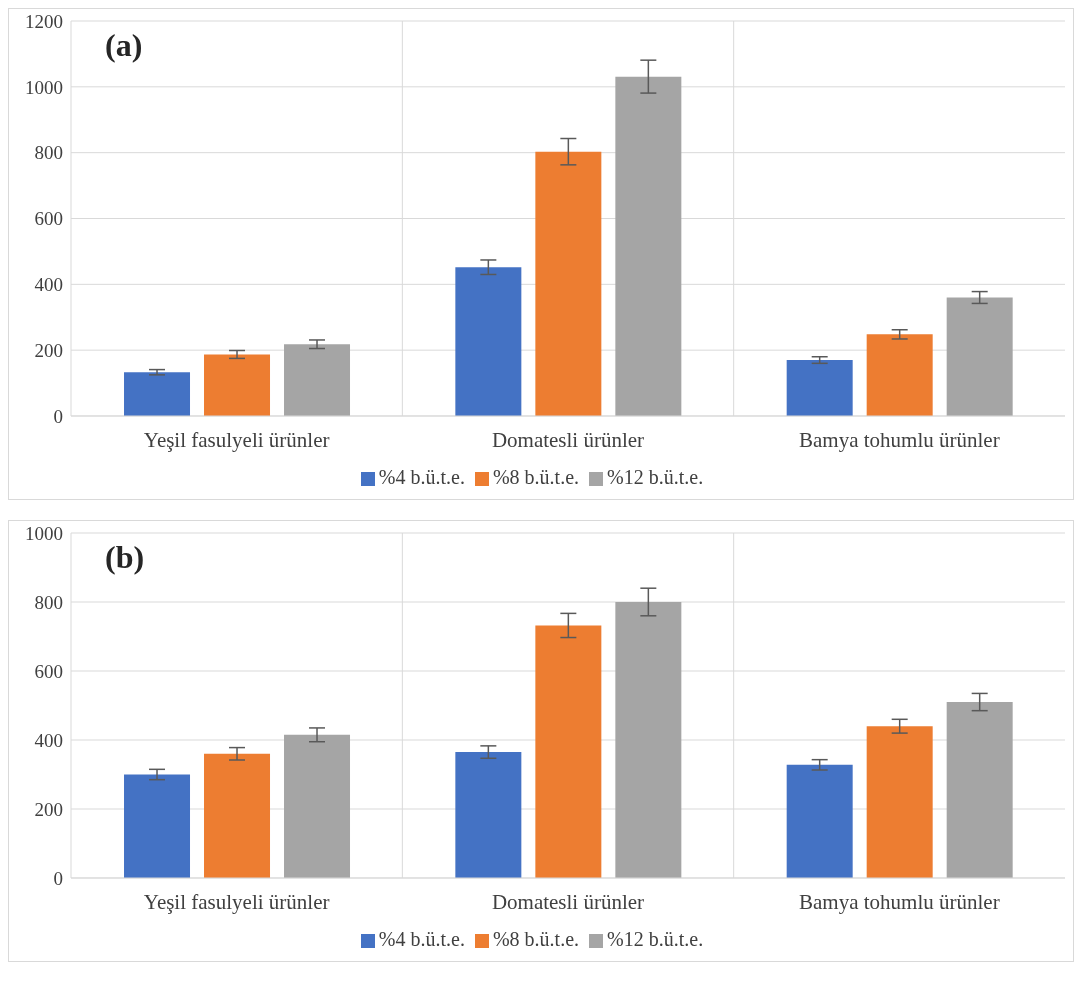 Image resolution: width=1080 pixels, height=1001 pixels. What do you see at coordinates (125, 557) in the screenshot?
I see `annotation: (b)` at bounding box center [125, 557].